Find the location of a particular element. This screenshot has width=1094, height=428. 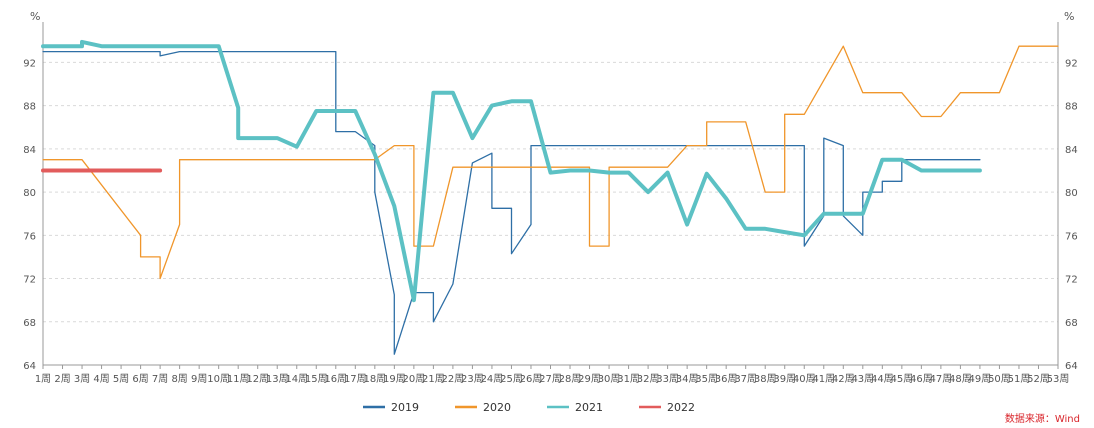

legend-label: 2021 is located at coordinates (589, 407).